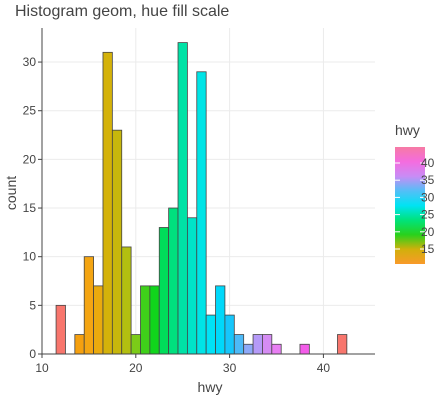 This screenshot has height=400, width=448. What do you see at coordinates (122, 11) in the screenshot?
I see `chart-title: Histogram geom, hue fill scale` at bounding box center [122, 11].